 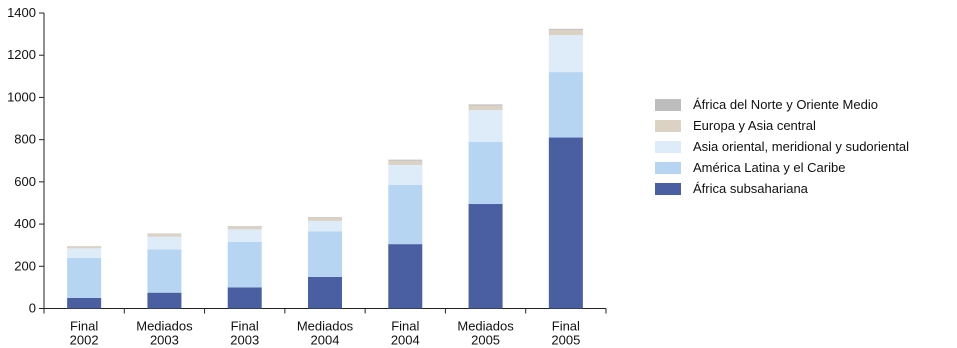 I want to click on y-tick-label: 200, so click(x=25, y=265).